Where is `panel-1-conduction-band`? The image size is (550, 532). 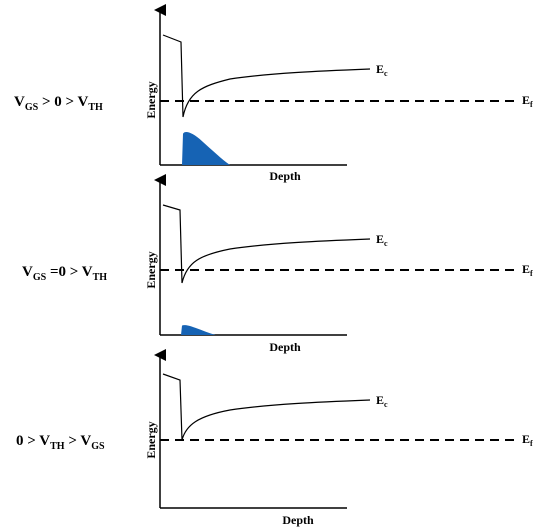 panel-1-conduction-band is located at coordinates (266, 76).